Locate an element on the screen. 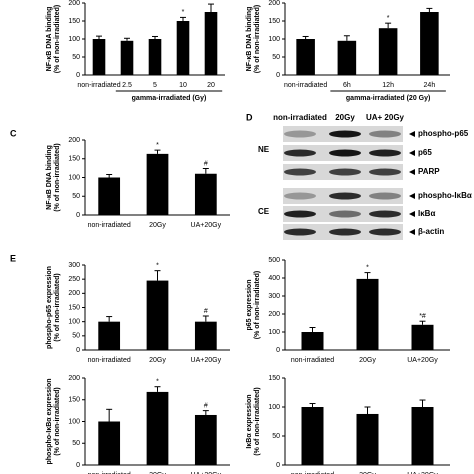  y-tick-label: 400 is located at coordinates (274, 278).